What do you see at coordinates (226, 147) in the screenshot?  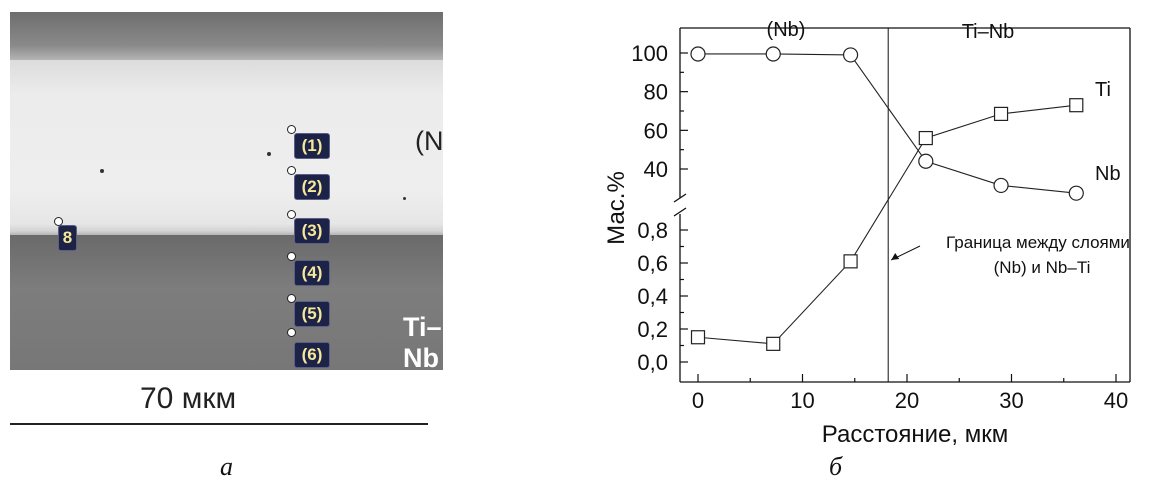 I see `nb-layer-region` at bounding box center [226, 147].